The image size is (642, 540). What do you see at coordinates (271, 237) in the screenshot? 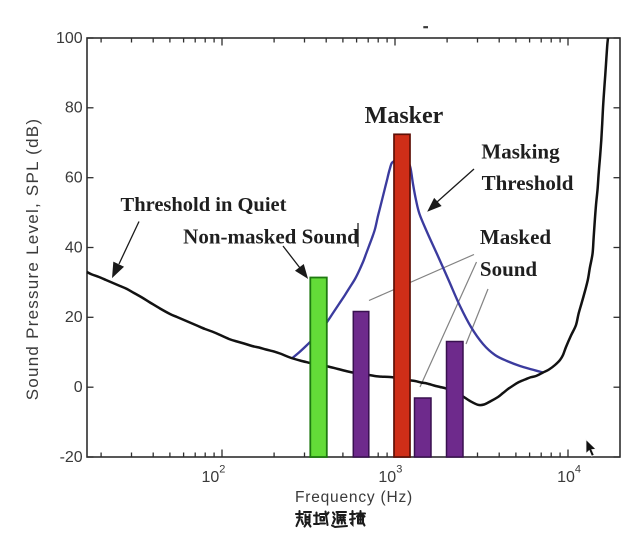
I see `svg-text: Non-masked Sound` at bounding box center [271, 237].